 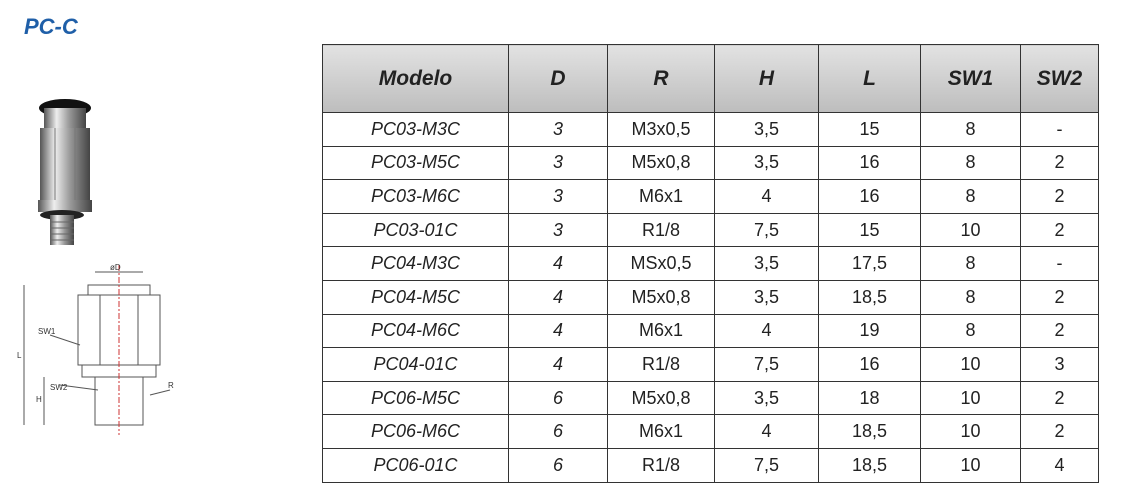 What do you see at coordinates (51, 26) in the screenshot?
I see `title: PC-C` at bounding box center [51, 26].